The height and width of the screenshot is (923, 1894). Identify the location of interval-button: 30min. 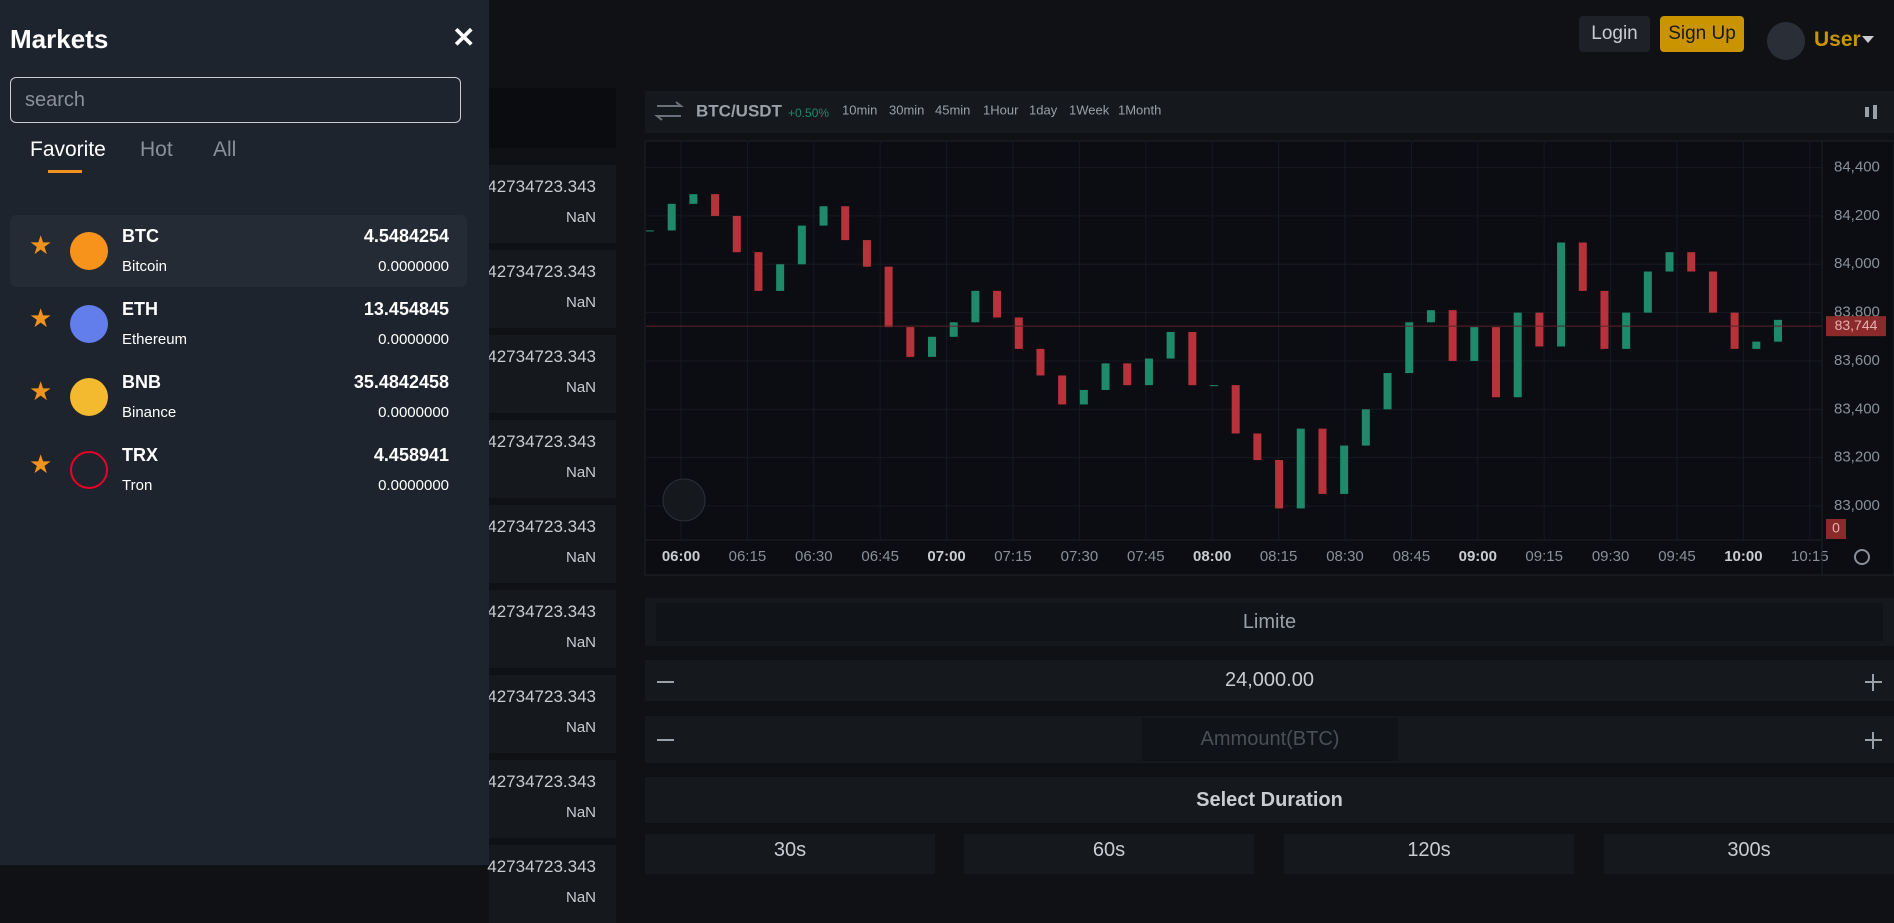
(906, 109).